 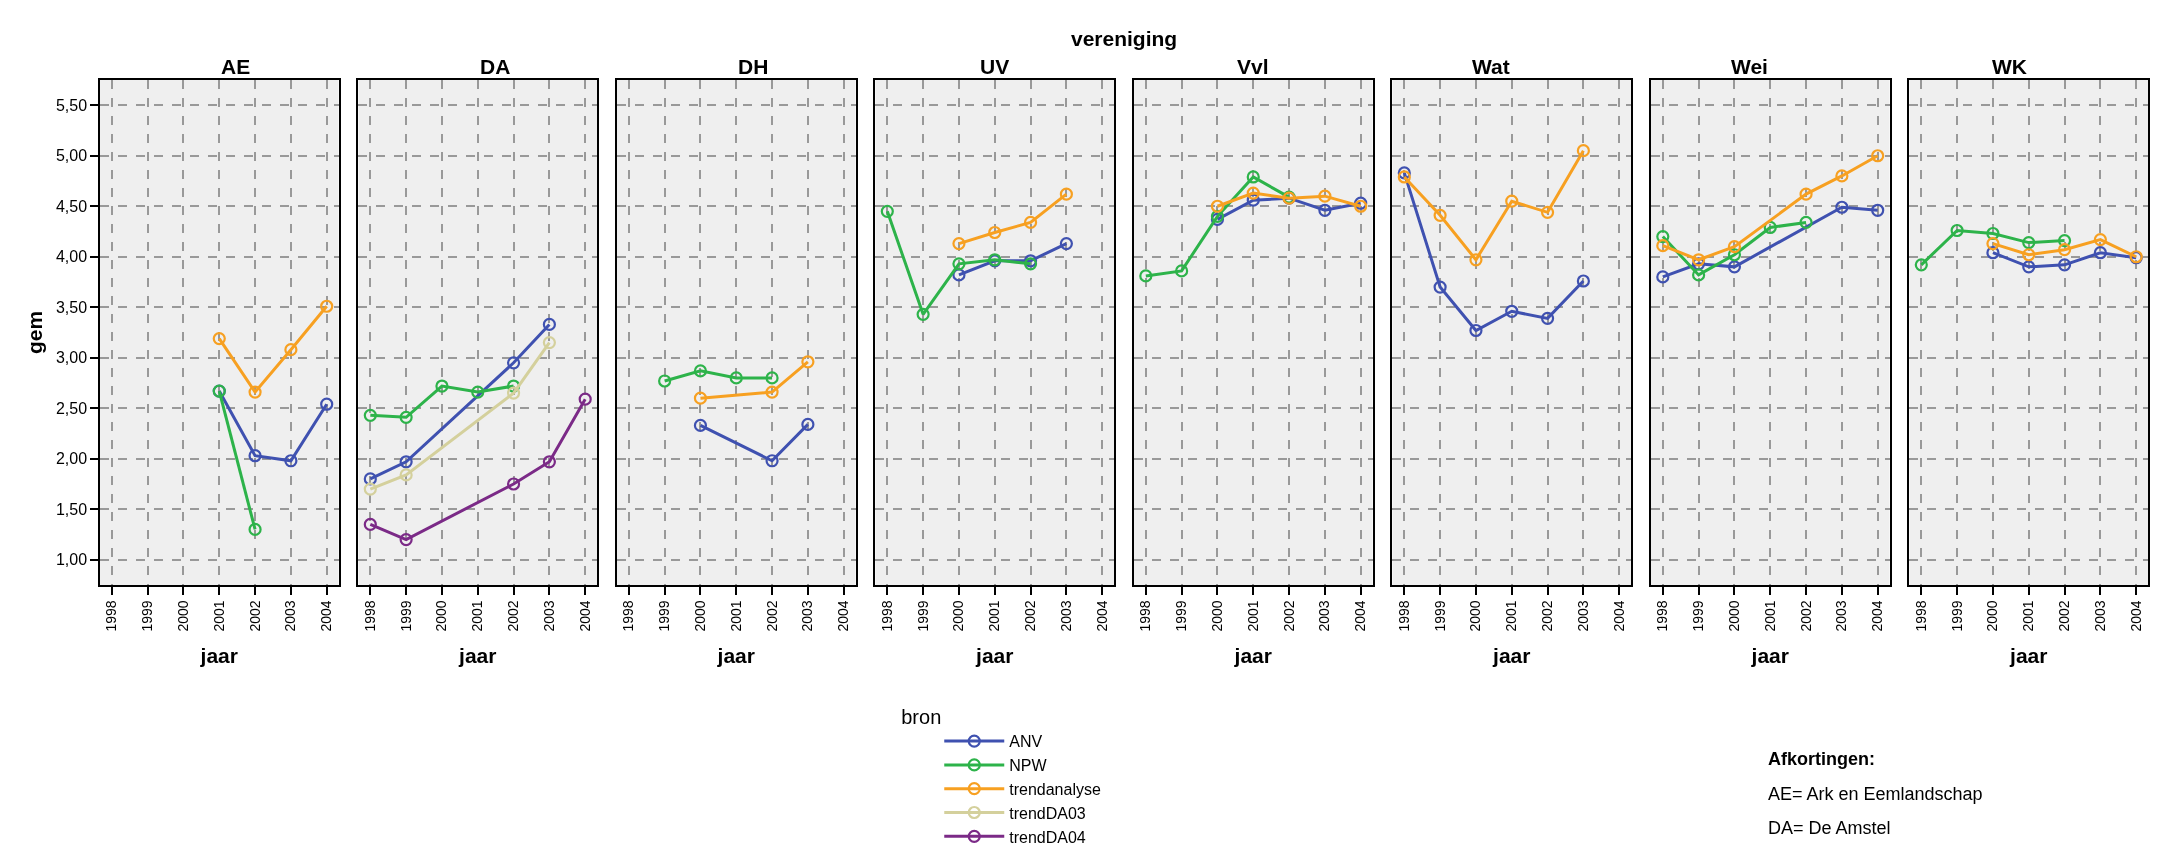 I want to click on legend-label: trendDA03, so click(x=1047, y=813).